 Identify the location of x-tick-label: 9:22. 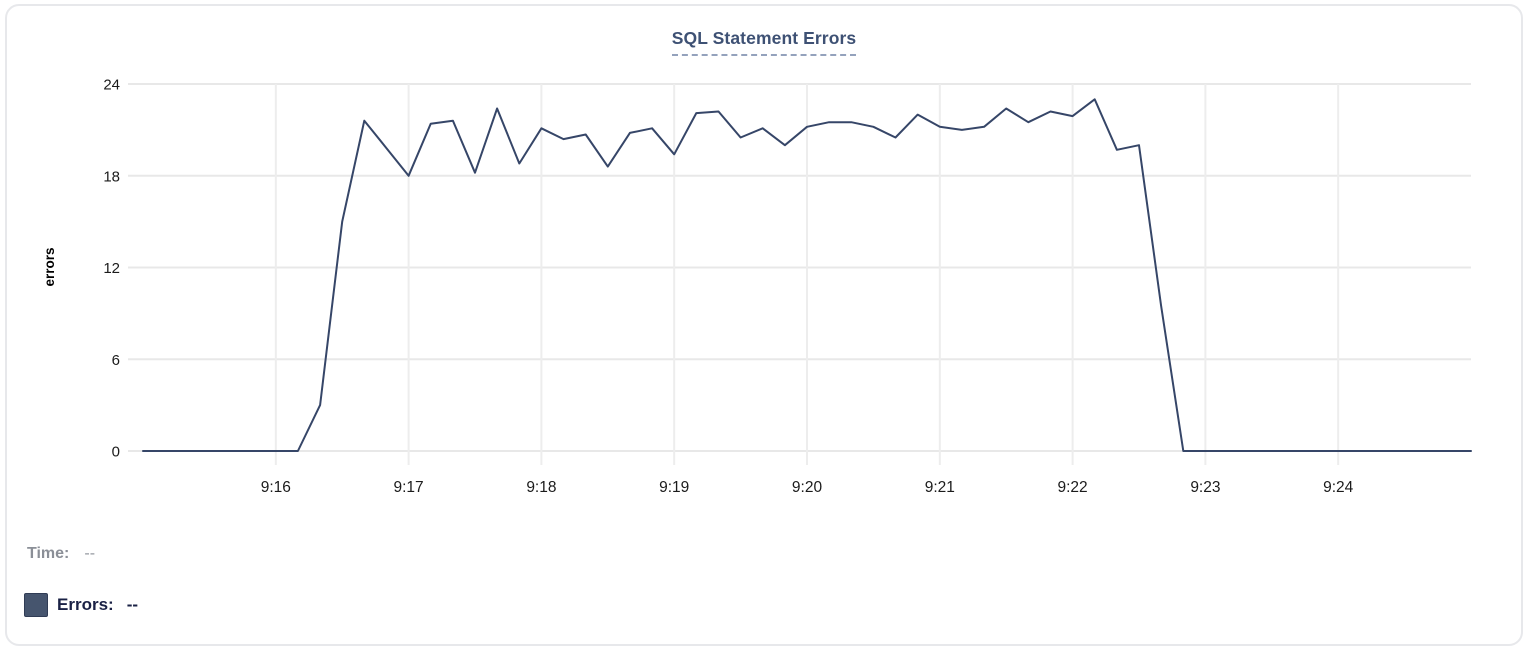
(1073, 487).